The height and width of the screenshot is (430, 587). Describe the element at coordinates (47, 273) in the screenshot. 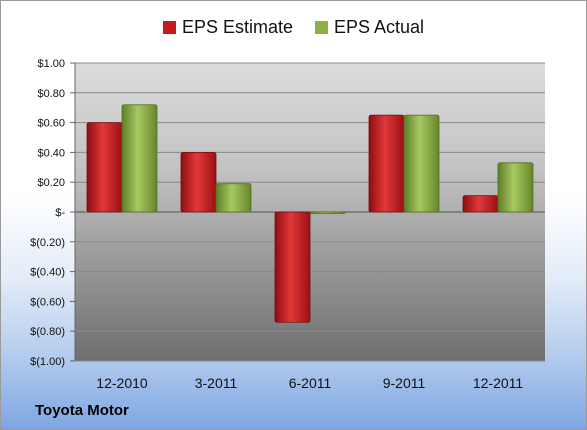

I see `y-tick-label: $(0.40)` at that location.